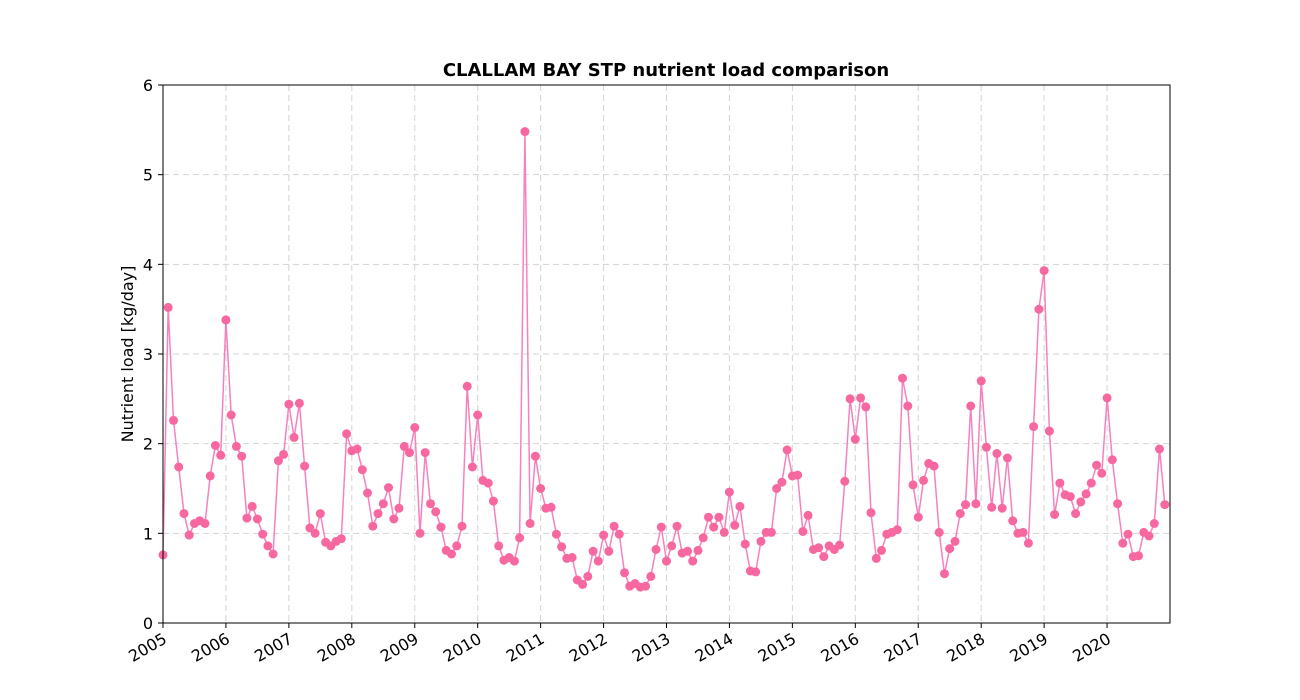 The width and height of the screenshot is (1300, 700). I want to click on x-tick-label: 2017, so click(902, 647).